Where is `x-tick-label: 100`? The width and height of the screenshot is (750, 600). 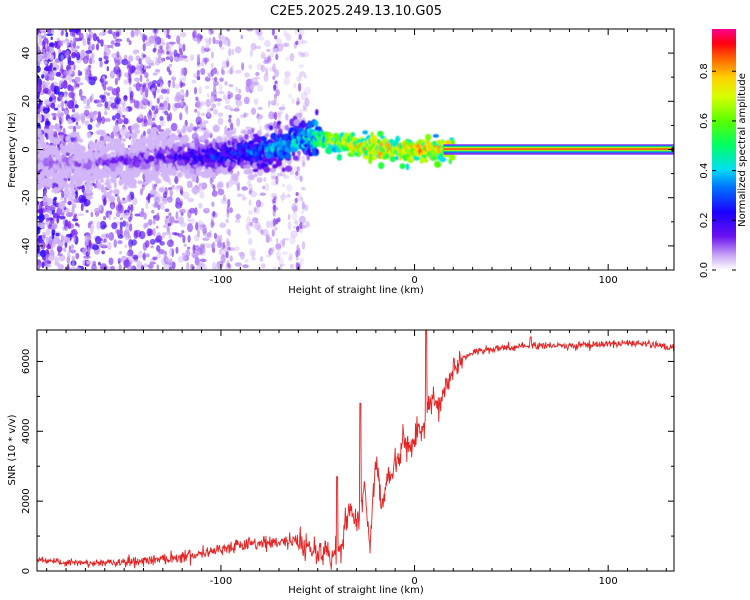
x-tick-label: 100 is located at coordinates (608, 280).